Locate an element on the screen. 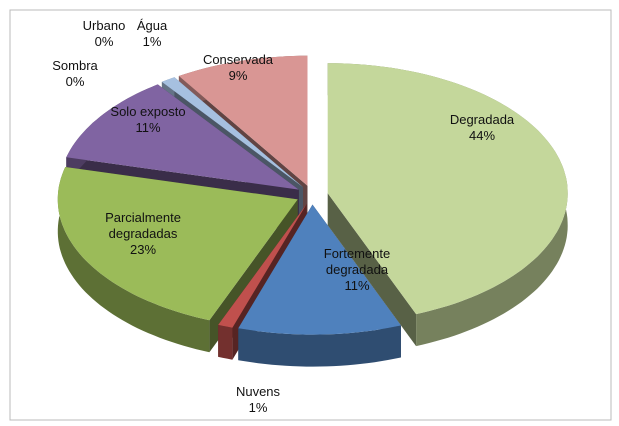 The height and width of the screenshot is (426, 619). label-name: Fortemente degradada is located at coordinates (357, 261).